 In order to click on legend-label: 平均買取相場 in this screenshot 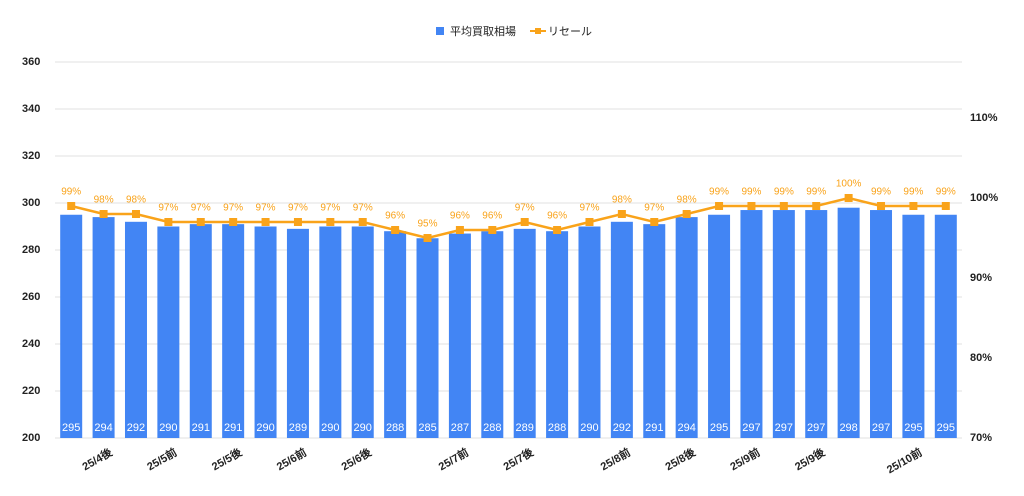, I will do `click(483, 31)`.